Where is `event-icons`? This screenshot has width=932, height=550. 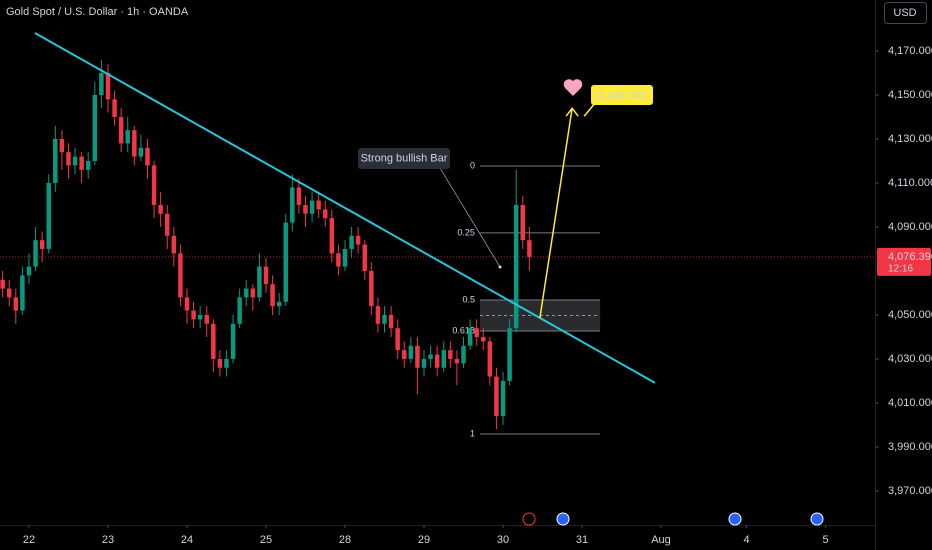 event-icons is located at coordinates (673, 519).